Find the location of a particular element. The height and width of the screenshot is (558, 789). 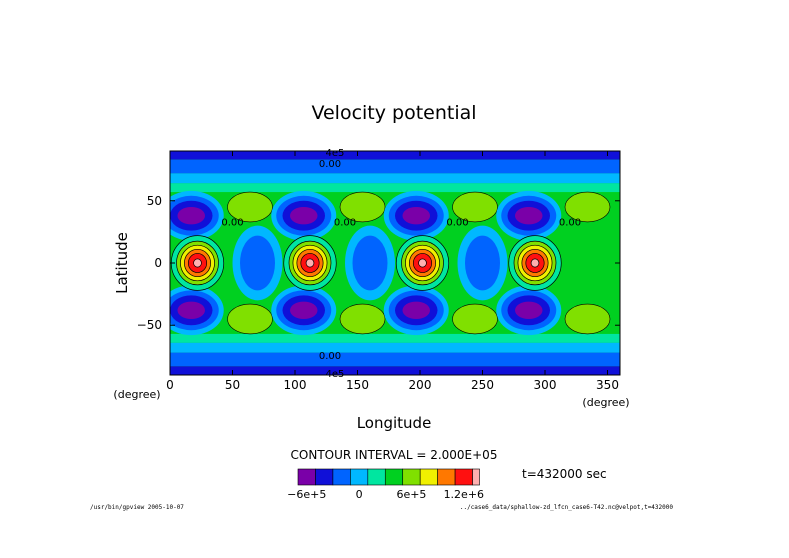

polar-band-south-mid is located at coordinates (395, 359).